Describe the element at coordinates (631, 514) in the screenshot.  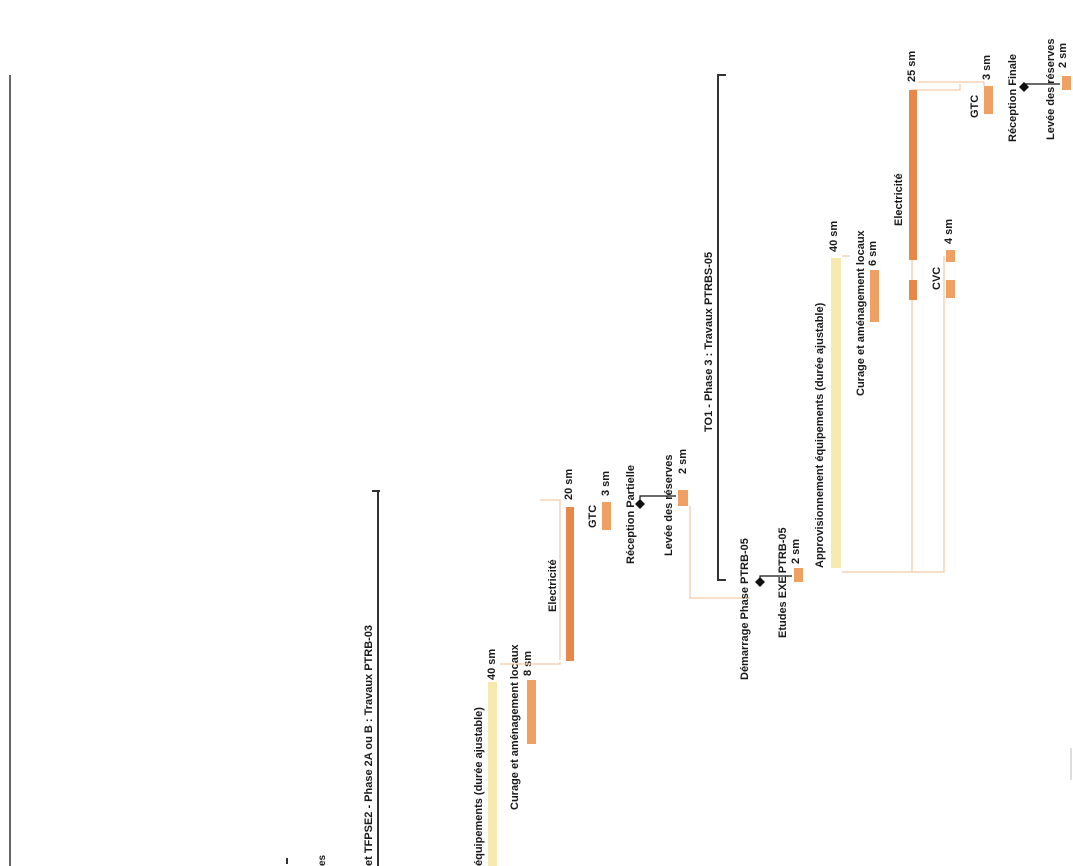
I see `phase2-reception-label: Réception Partielle` at that location.